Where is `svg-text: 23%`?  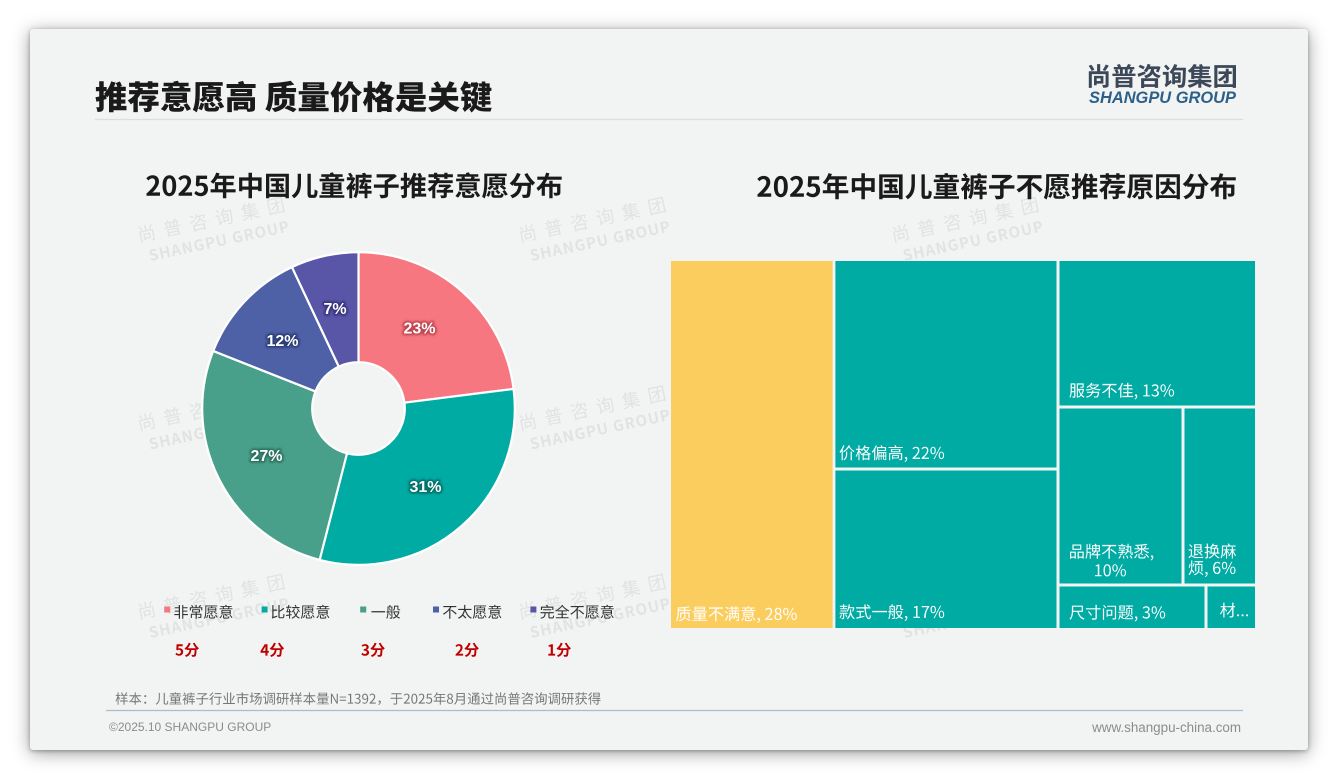
svg-text: 23% is located at coordinates (419, 329).